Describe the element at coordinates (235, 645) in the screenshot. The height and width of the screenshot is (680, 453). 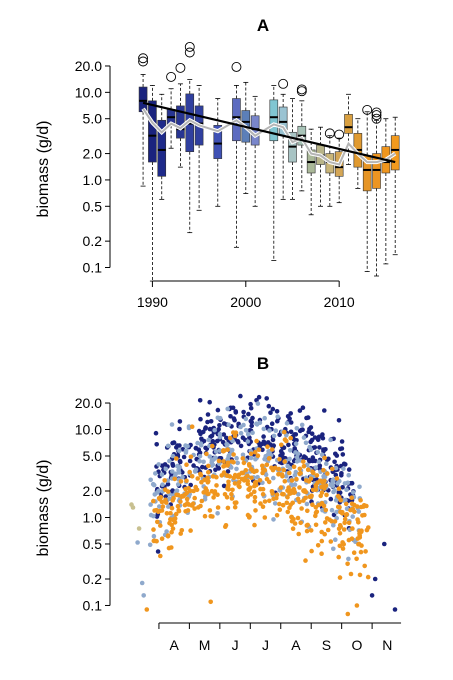
I see `x-tick-label: J` at that location.